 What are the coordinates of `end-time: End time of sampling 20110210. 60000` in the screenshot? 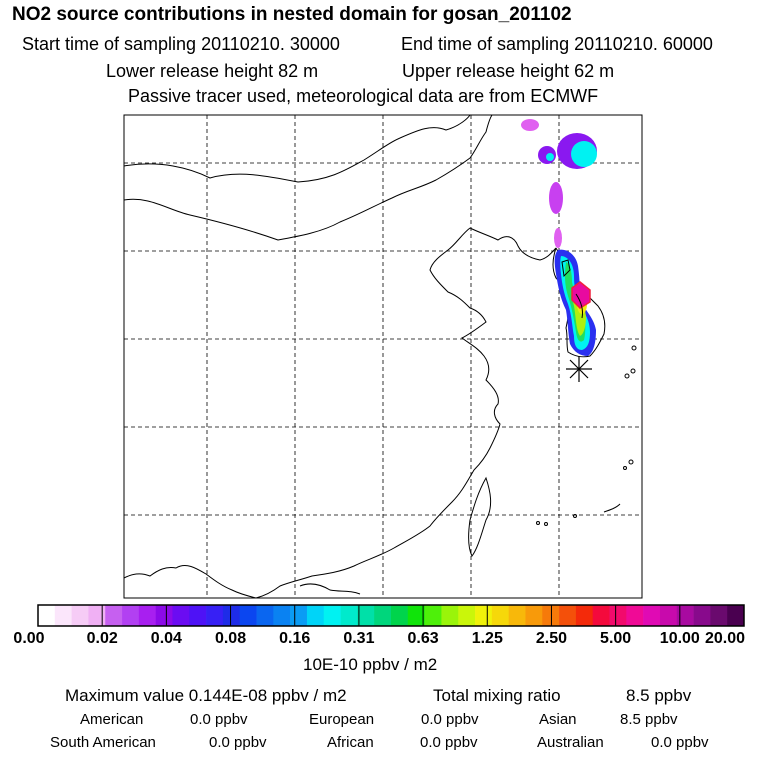 It's located at (557, 44).